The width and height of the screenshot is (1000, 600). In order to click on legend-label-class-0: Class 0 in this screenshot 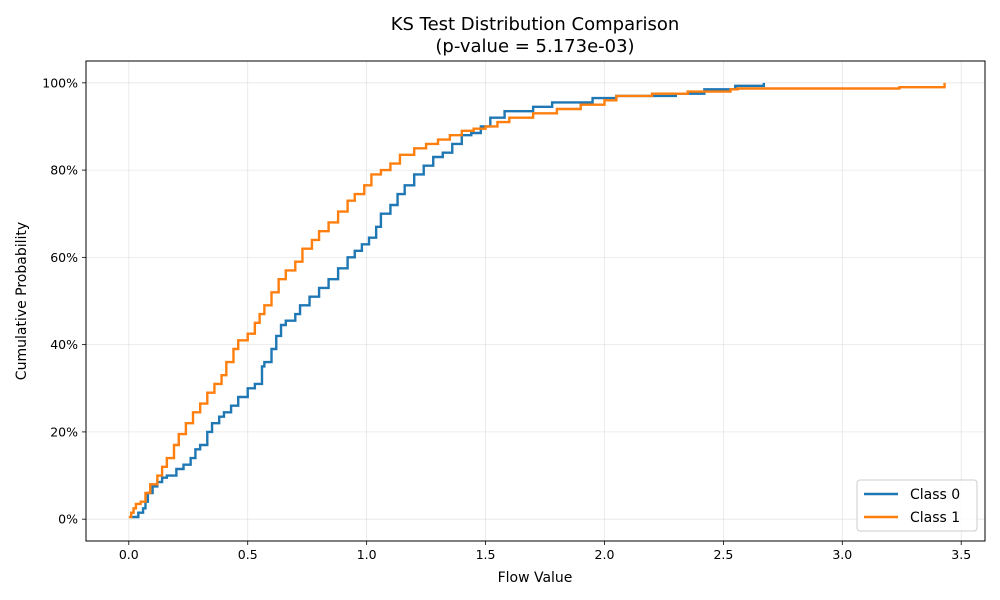, I will do `click(935, 495)`.